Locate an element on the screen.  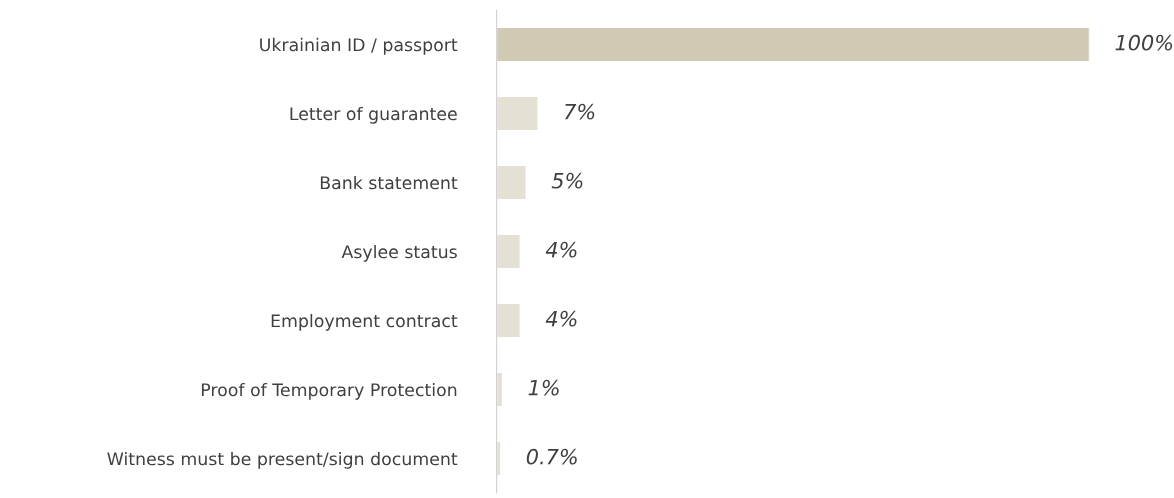
y-tick-label: Asylee status is located at coordinates (399, 253).